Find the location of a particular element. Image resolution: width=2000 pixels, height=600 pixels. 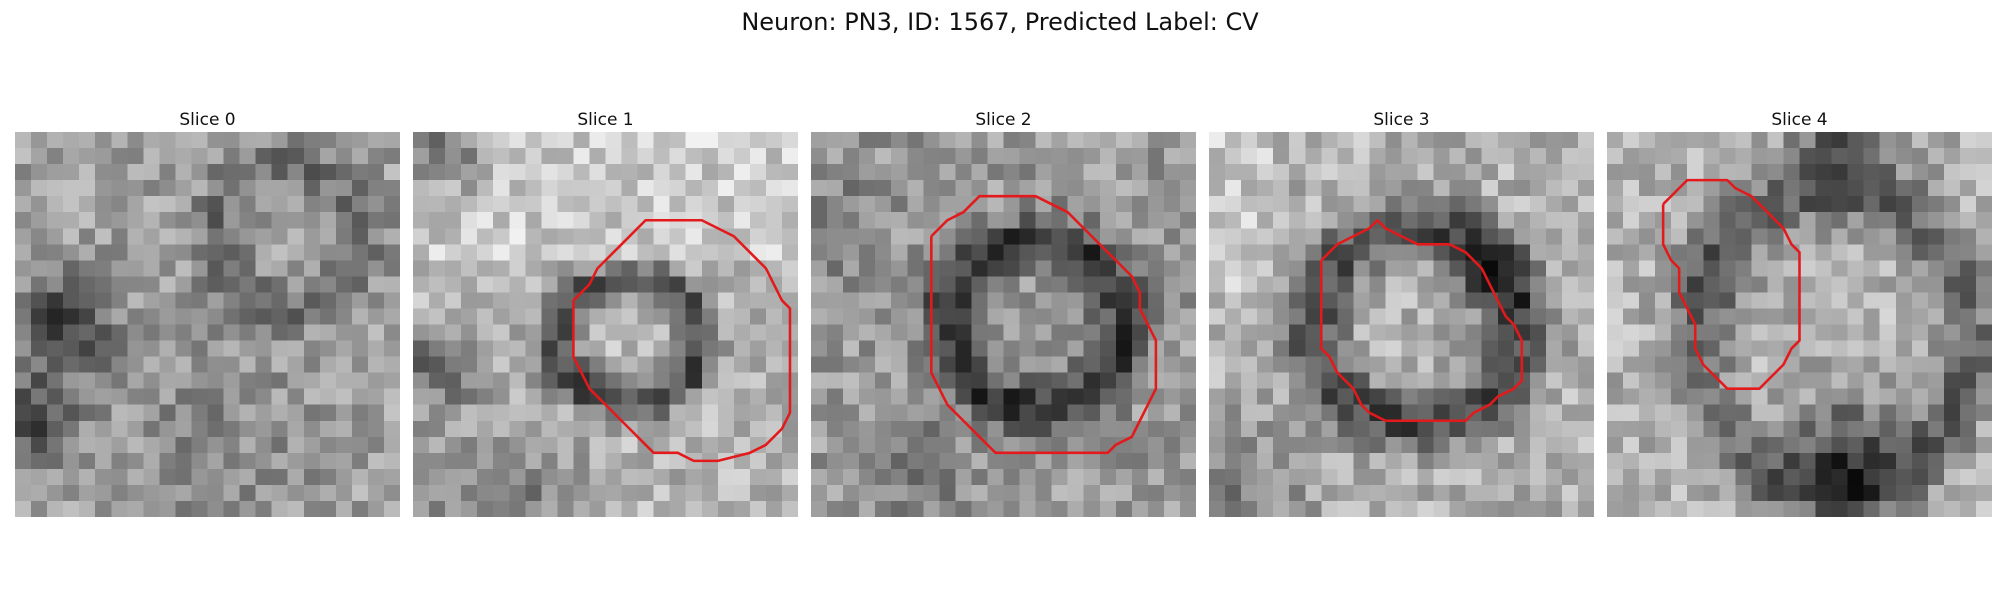

panel-title: Slice 3 is located at coordinates (1401, 120).